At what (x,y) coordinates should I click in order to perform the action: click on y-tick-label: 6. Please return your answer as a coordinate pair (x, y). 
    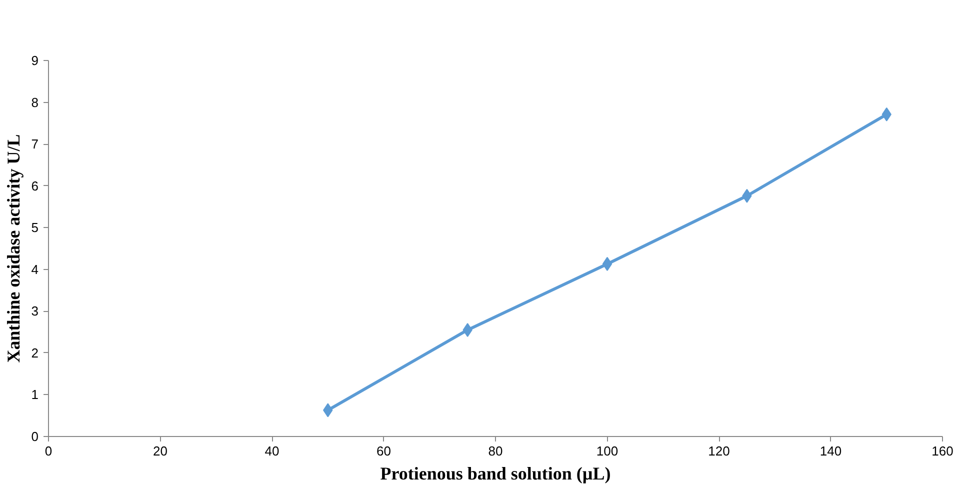
    Looking at the image, I should click on (35, 186).